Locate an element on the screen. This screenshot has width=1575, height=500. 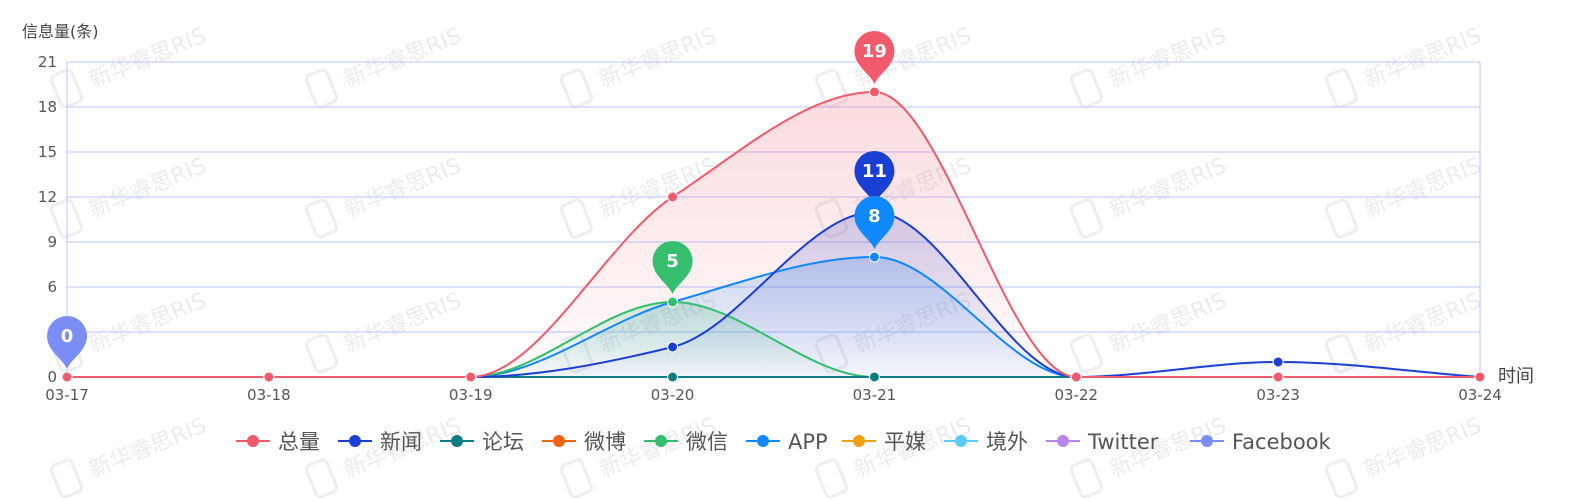
x-tick-label-03-24: 03-24 is located at coordinates (1480, 395).